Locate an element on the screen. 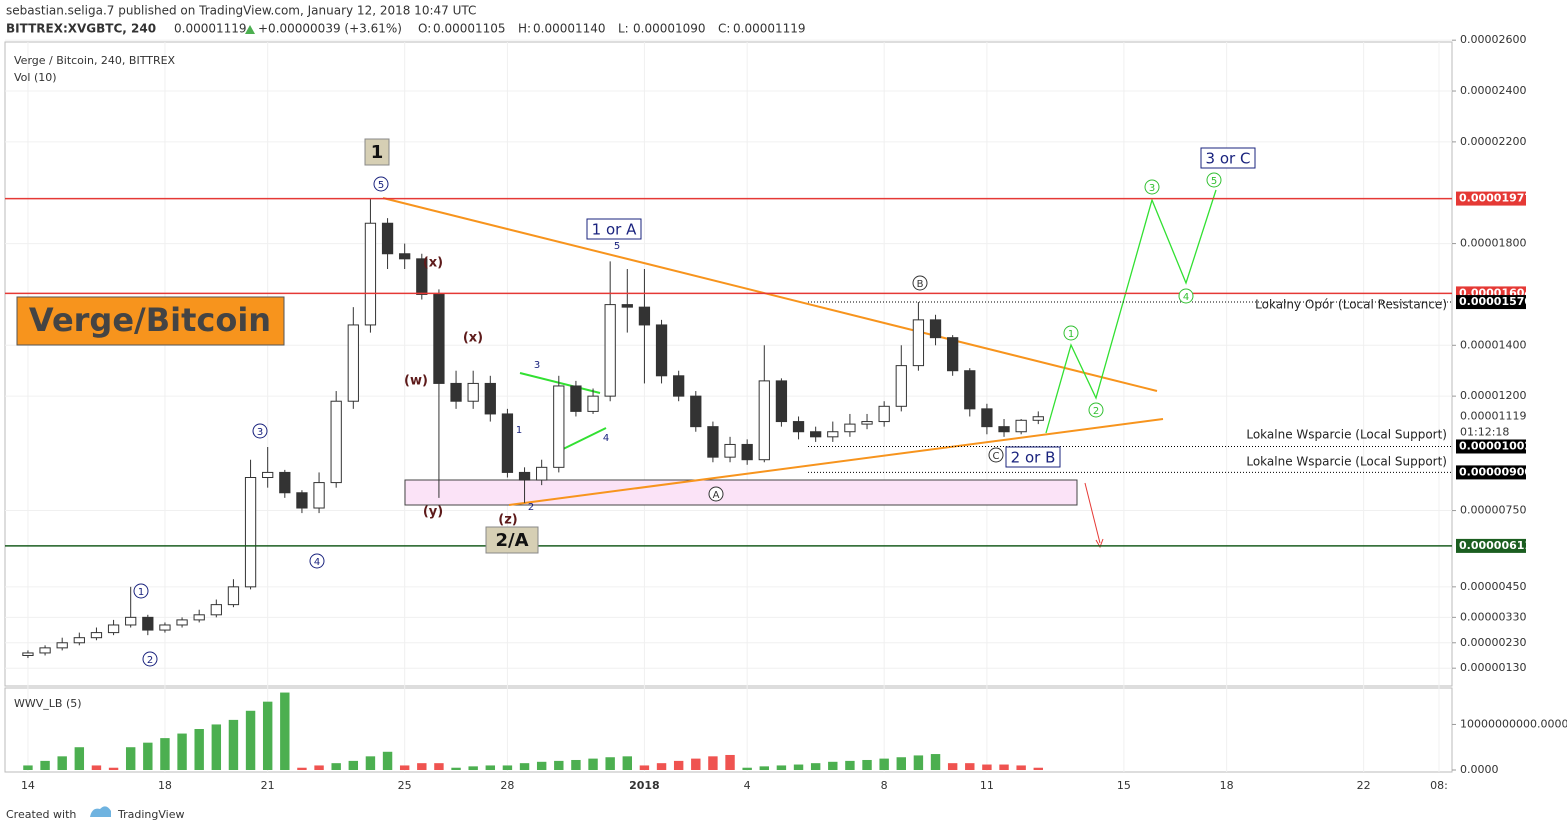 The width and height of the screenshot is (1567, 832). y-tick-label: 10000000000.0000 is located at coordinates (1513, 723).